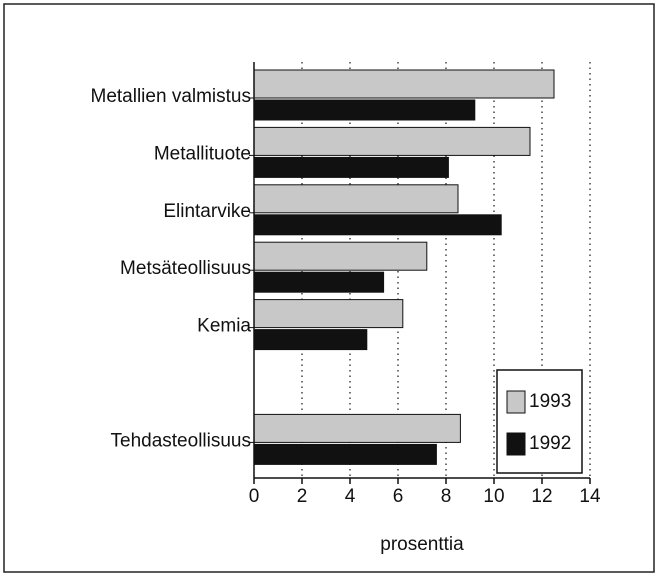 Image resolution: width=658 pixels, height=576 pixels. I want to click on legend-label: 1992, so click(550, 443).